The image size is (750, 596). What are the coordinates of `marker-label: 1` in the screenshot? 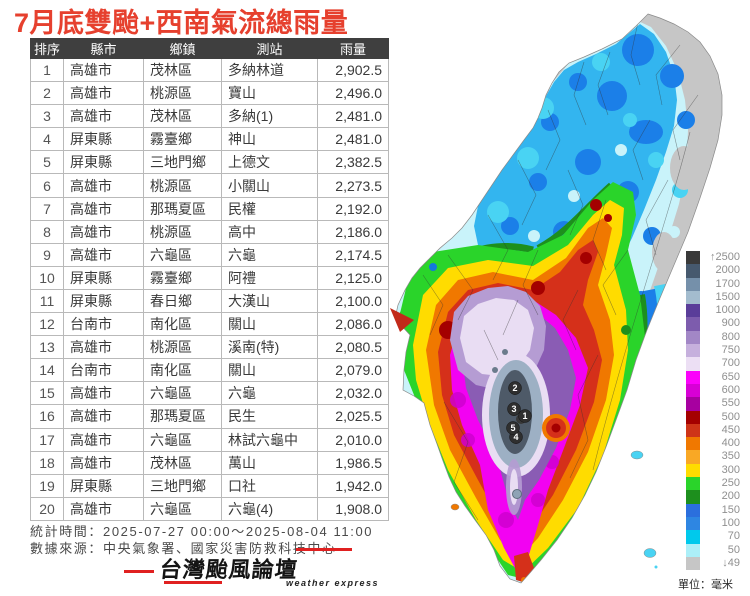 It's located at (524, 416).